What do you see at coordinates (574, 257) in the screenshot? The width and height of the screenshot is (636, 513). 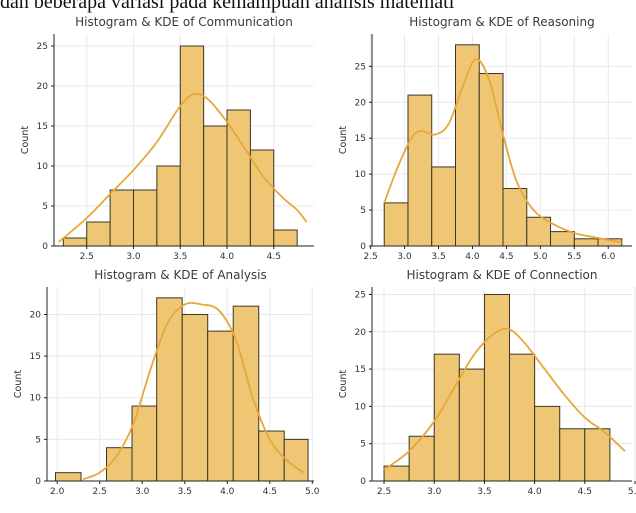 I see `x-tick-label: 5.5` at bounding box center [574, 257].